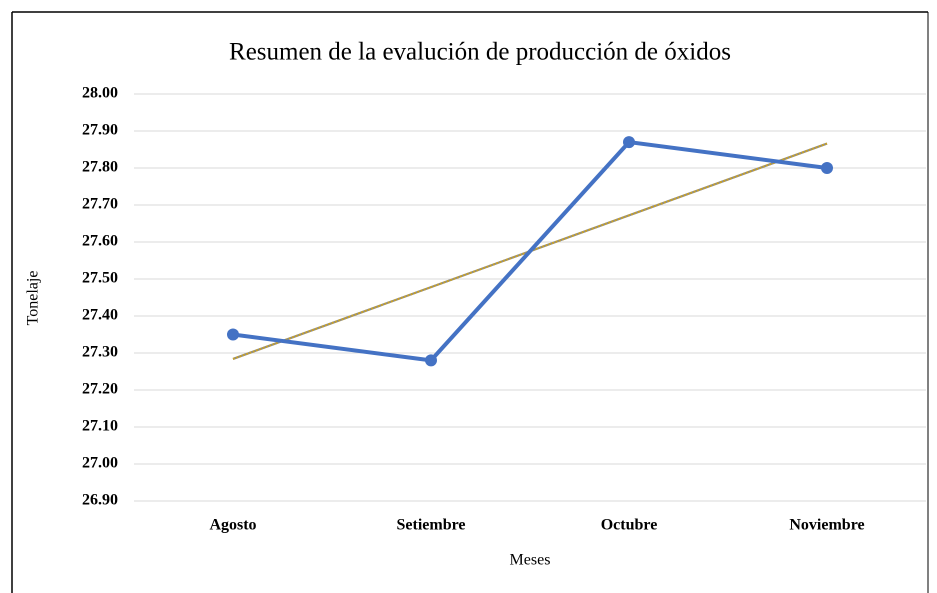  I want to click on x-axis-title: Meses, so click(530, 560).